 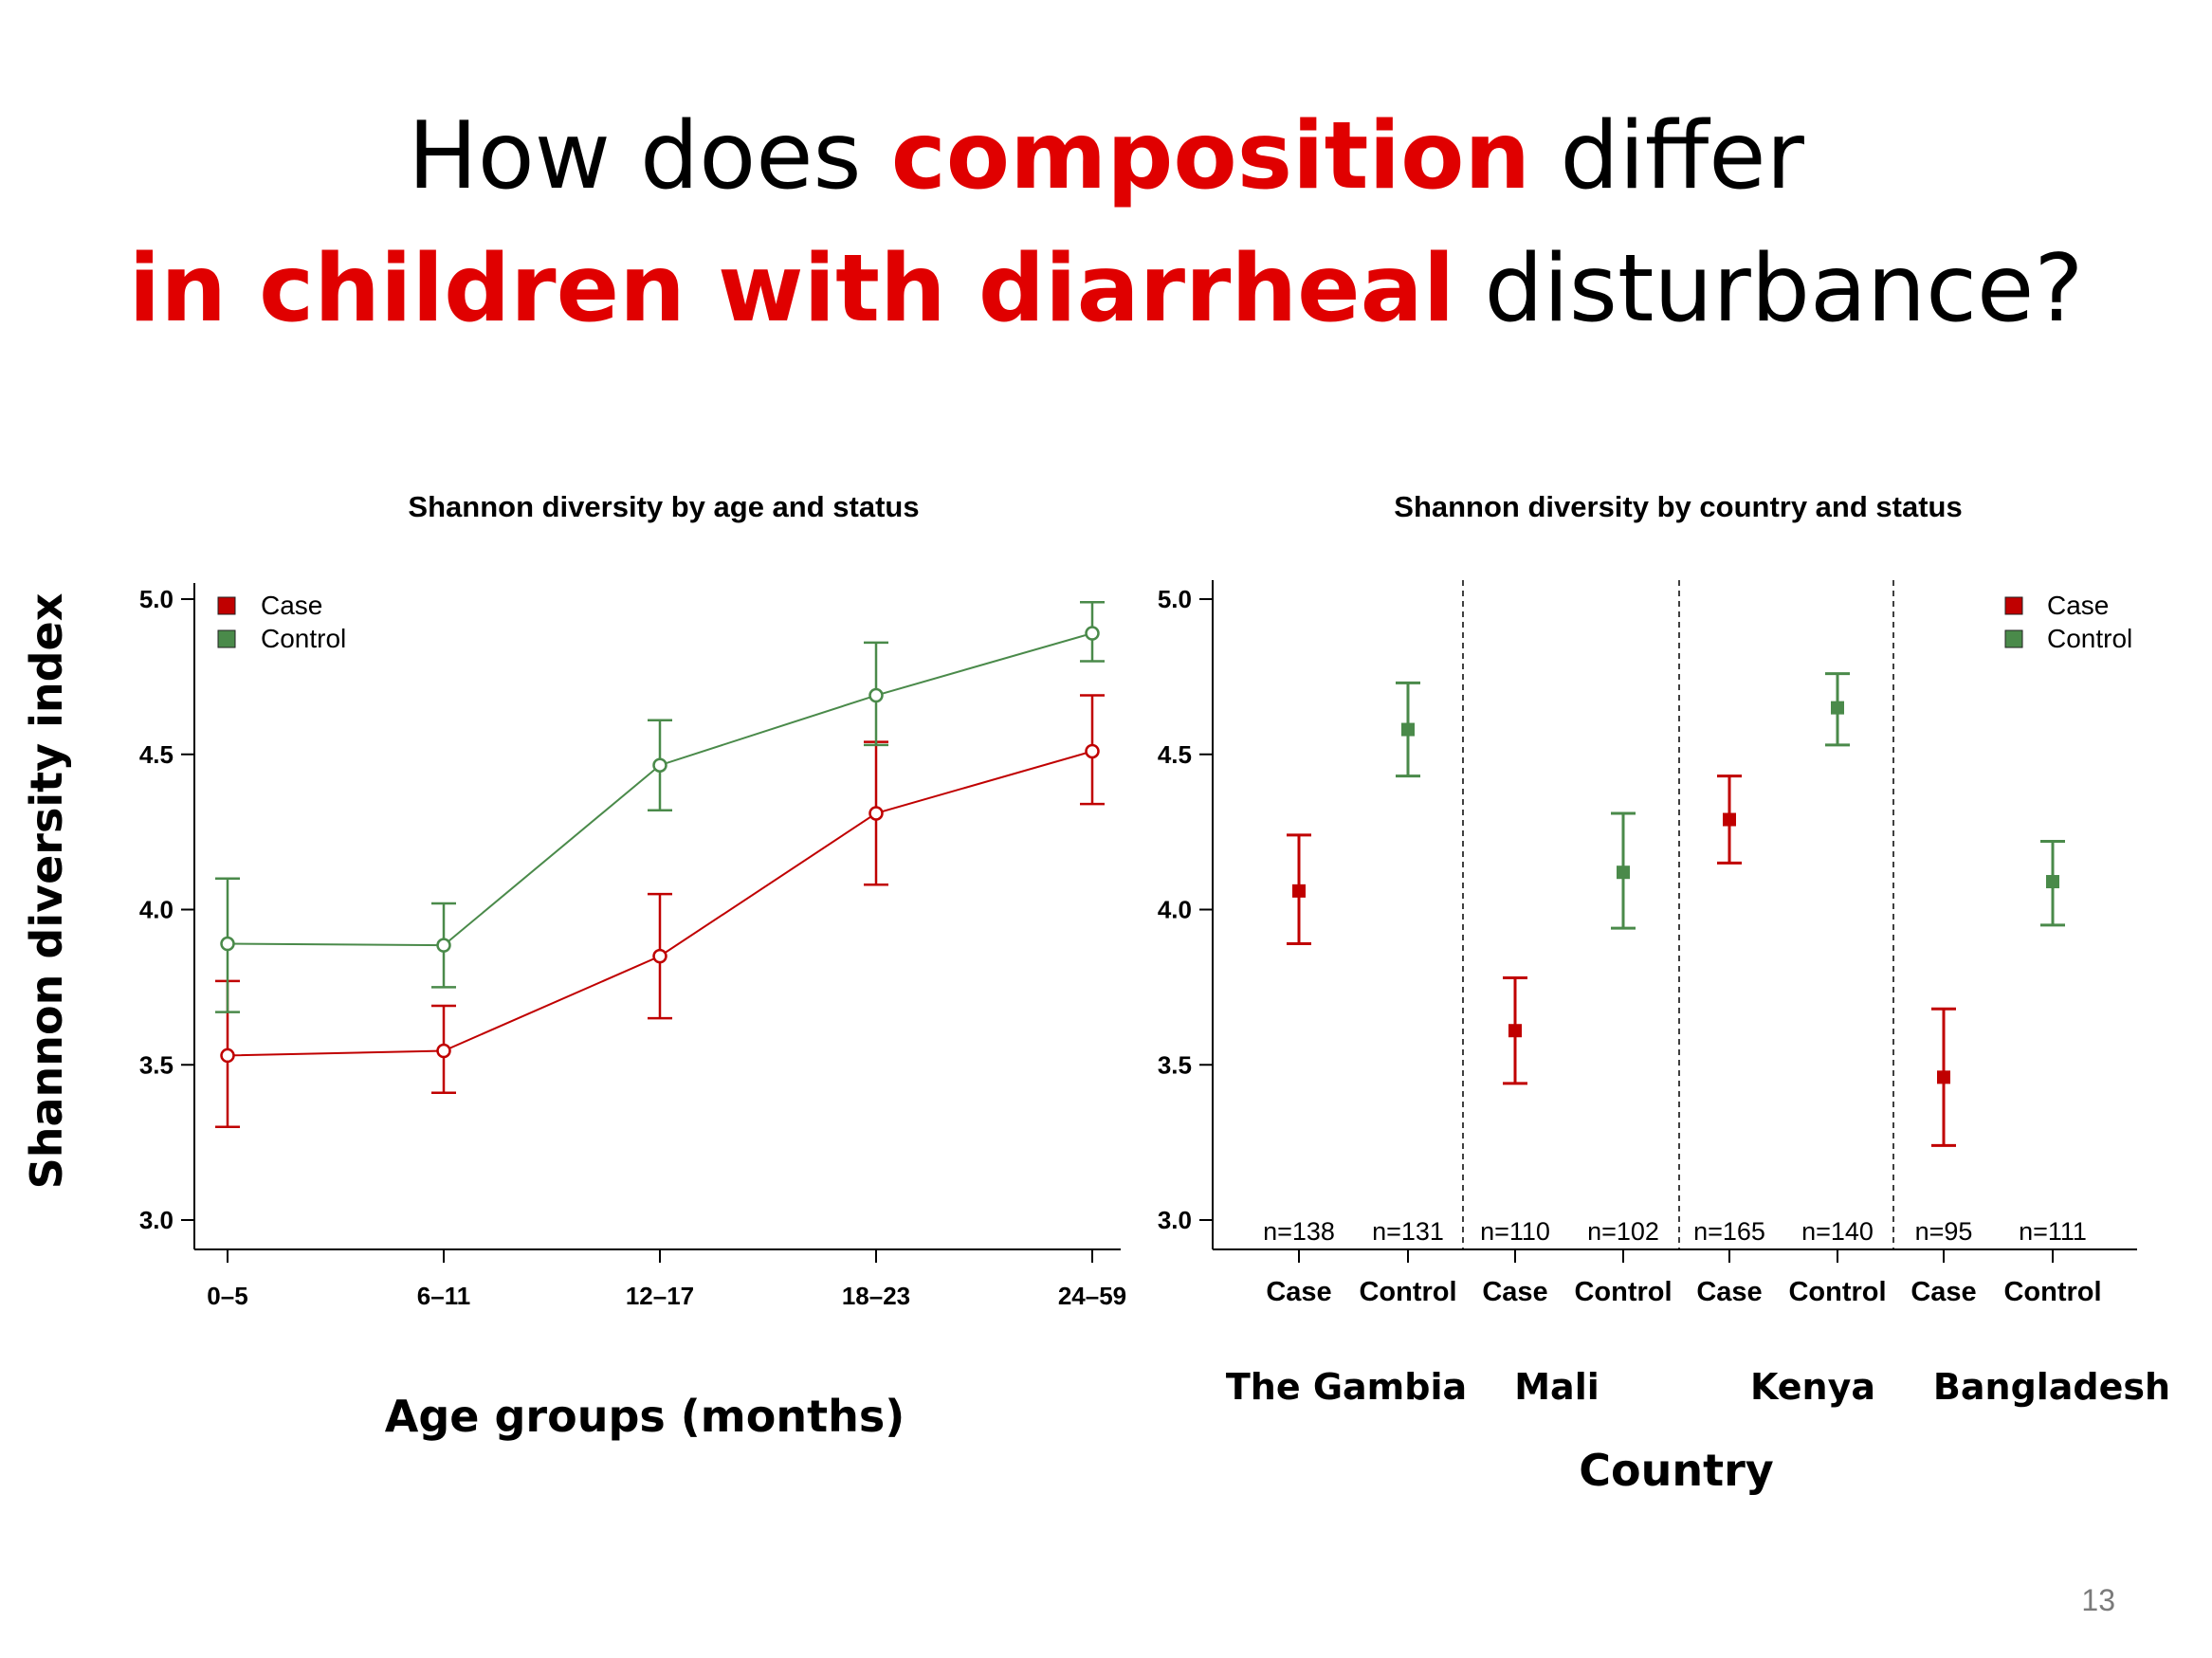 What do you see at coordinates (2053, 1231) in the screenshot?
I see `sample-size-label: n=111` at bounding box center [2053, 1231].